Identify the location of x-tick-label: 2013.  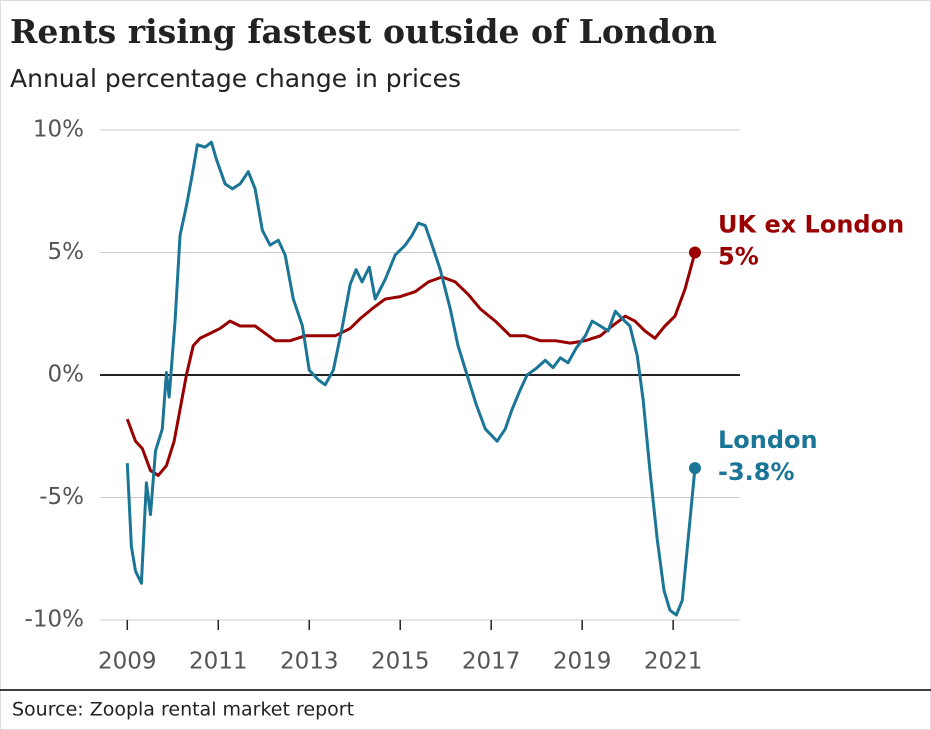
(309, 662).